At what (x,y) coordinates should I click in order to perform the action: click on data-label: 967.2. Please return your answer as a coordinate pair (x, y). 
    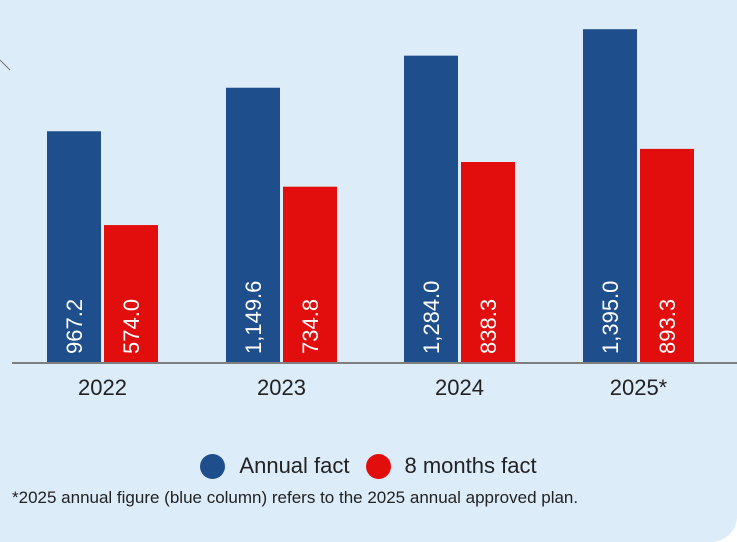
    Looking at the image, I should click on (74, 326).